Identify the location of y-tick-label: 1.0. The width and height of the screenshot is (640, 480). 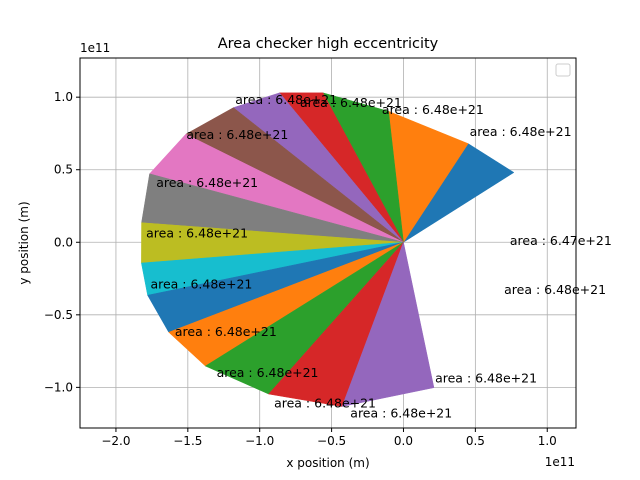
(63, 97).